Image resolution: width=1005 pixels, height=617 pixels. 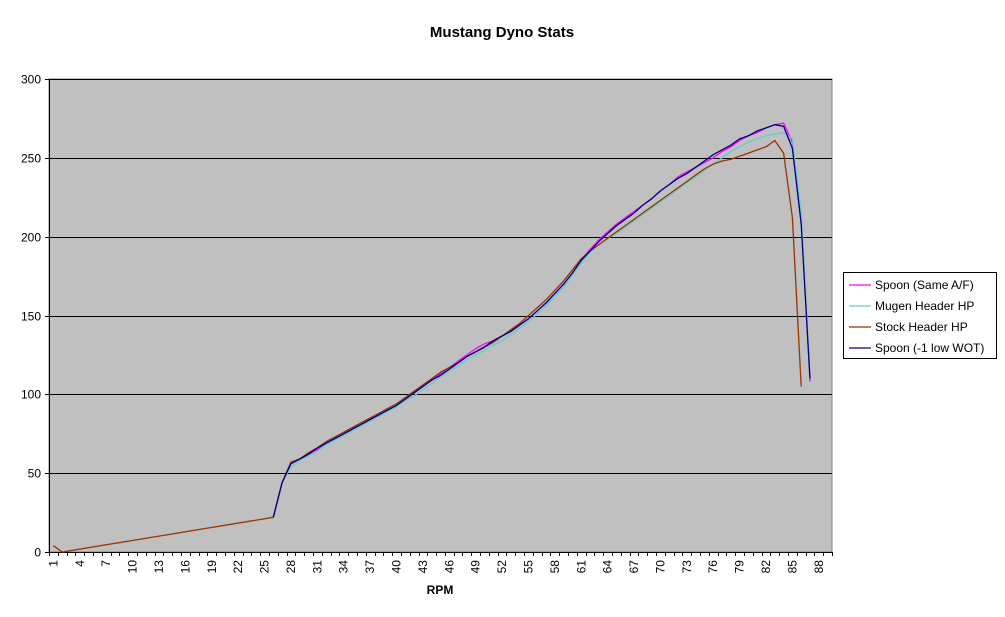 What do you see at coordinates (344, 567) in the screenshot?
I see `x-tick-label: 34` at bounding box center [344, 567].